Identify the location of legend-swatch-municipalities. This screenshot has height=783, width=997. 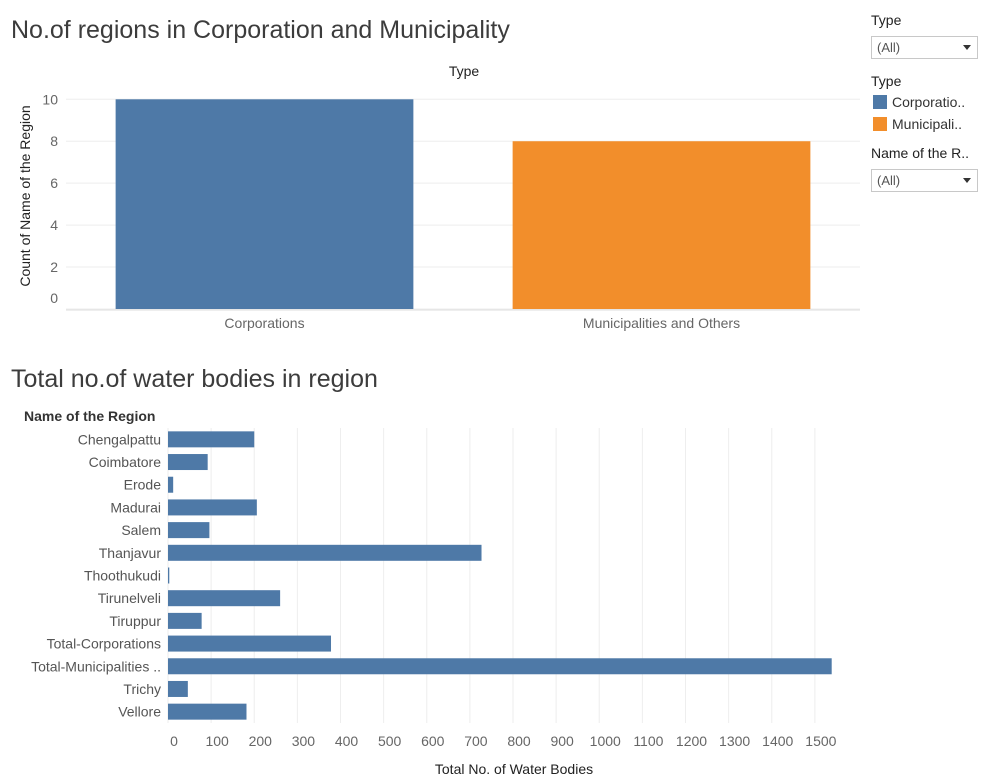
(880, 124).